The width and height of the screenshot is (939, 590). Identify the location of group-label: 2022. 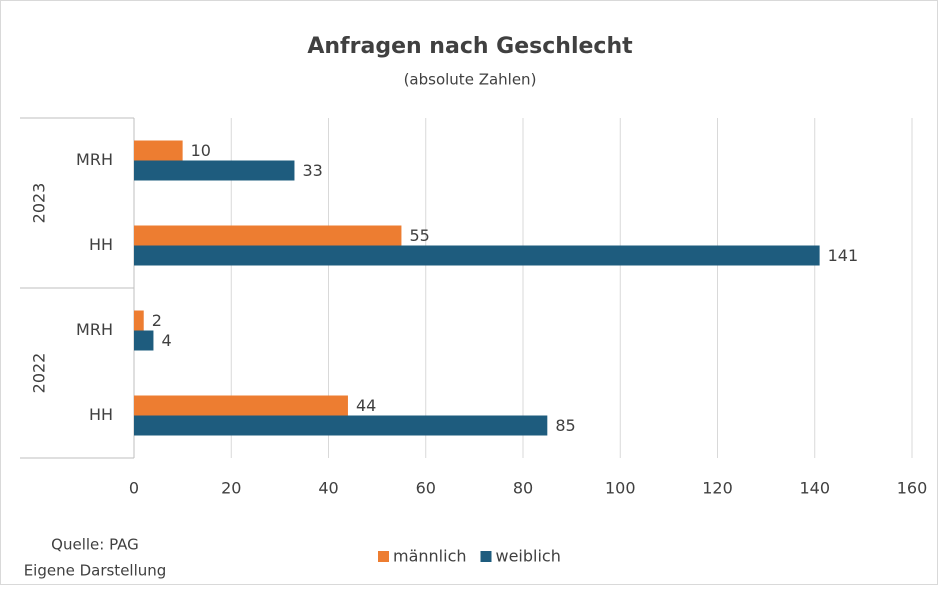
(39, 373).